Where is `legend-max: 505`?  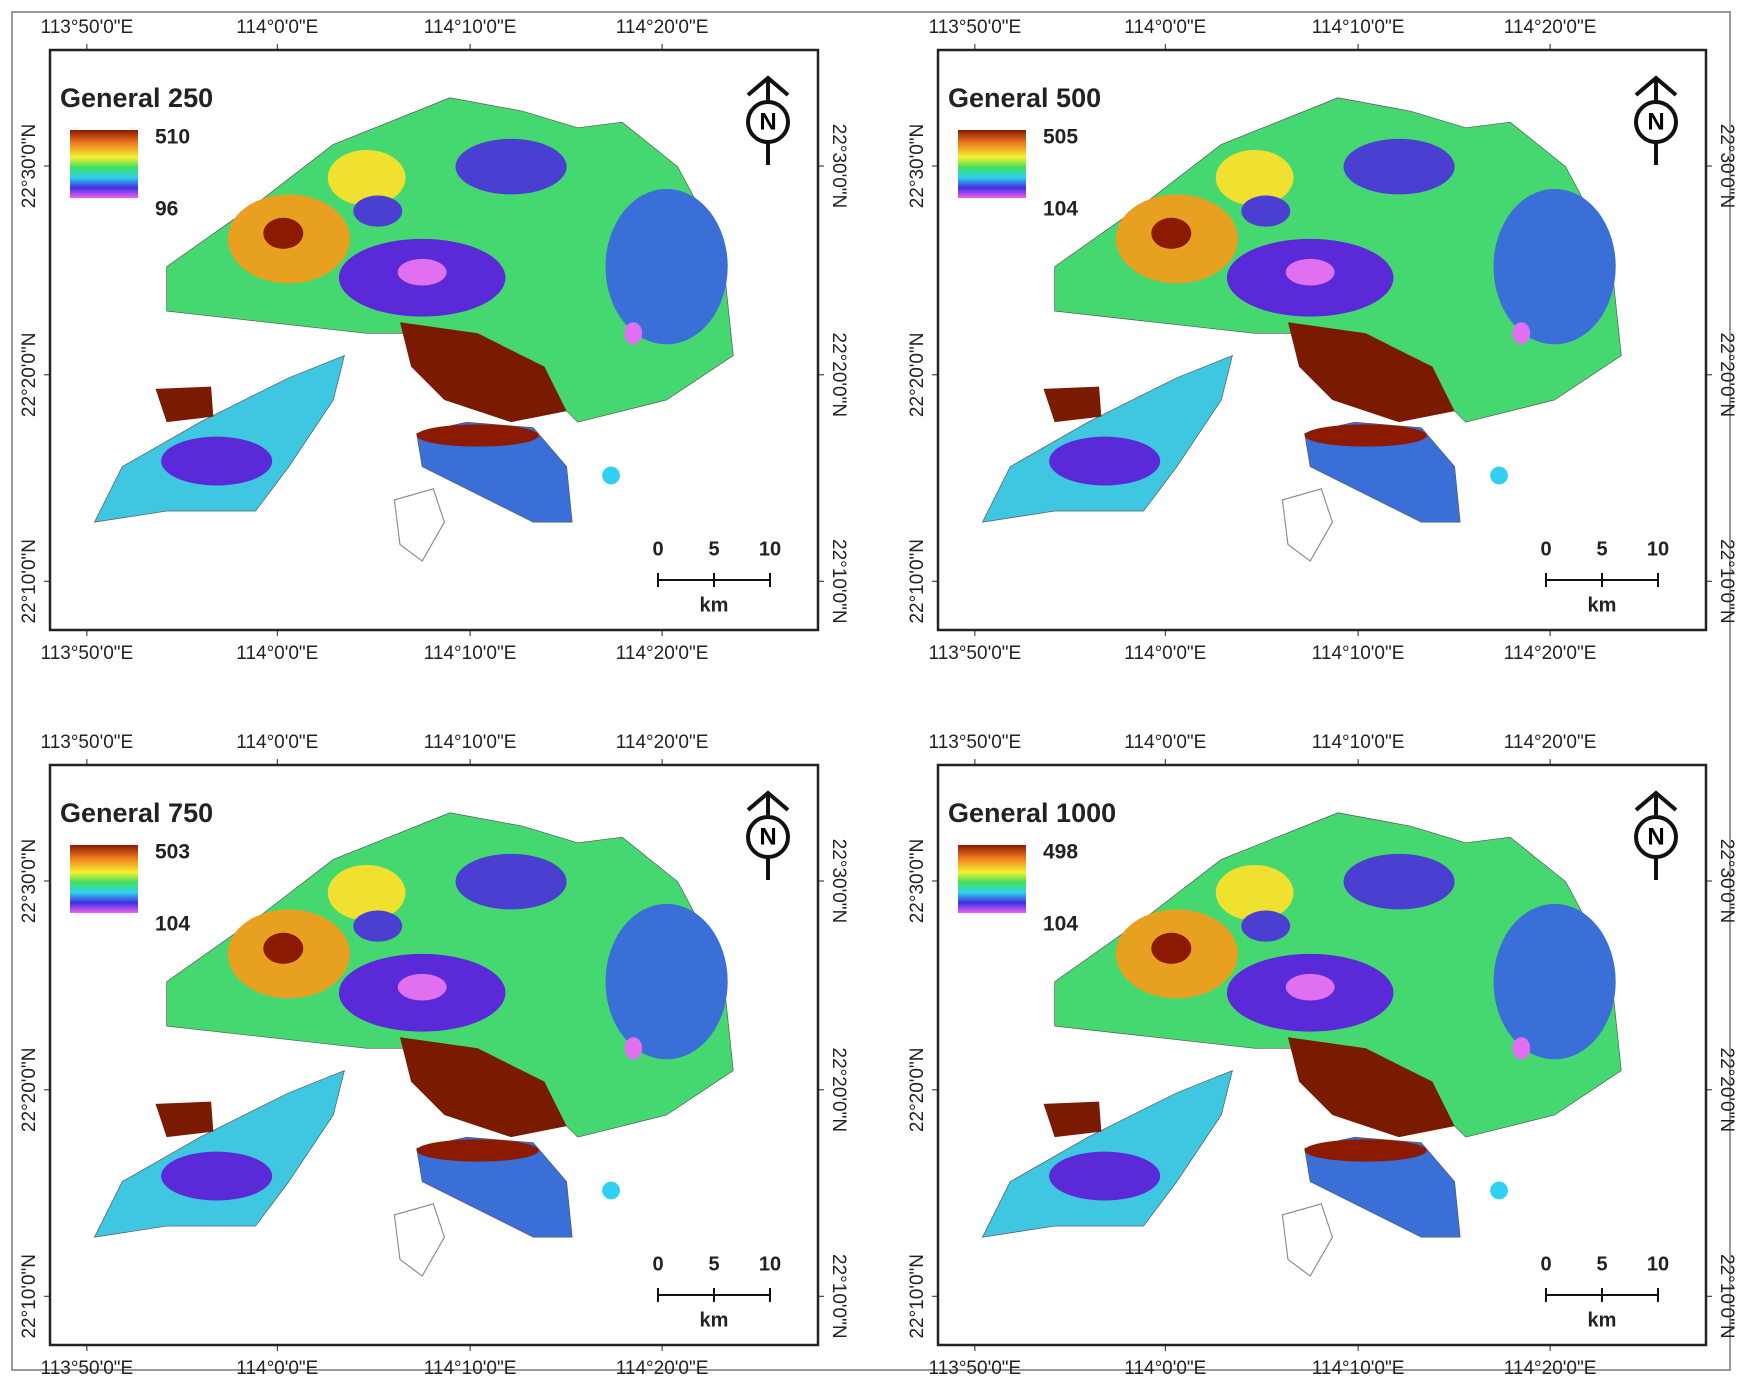 legend-max: 505 is located at coordinates (1060, 137).